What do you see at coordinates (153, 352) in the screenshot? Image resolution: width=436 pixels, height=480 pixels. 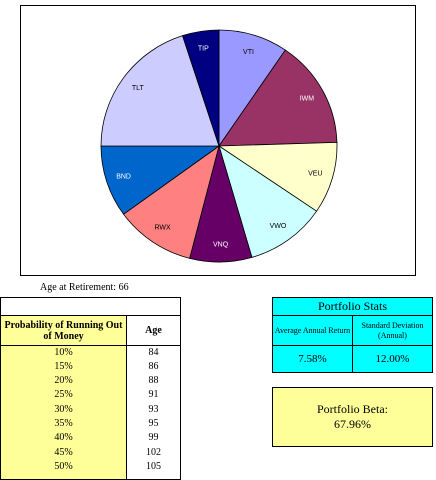 I see `age-cell: 84` at bounding box center [153, 352].